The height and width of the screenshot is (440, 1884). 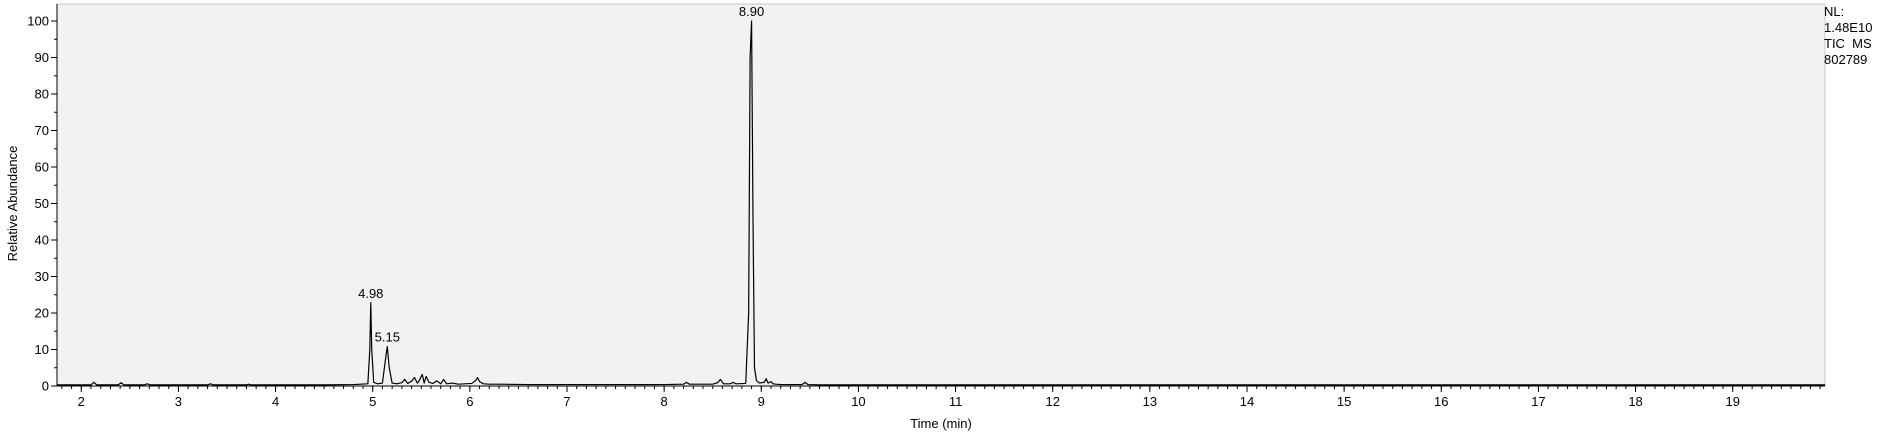 I want to click on x-tick-label: 4, so click(x=275, y=401).